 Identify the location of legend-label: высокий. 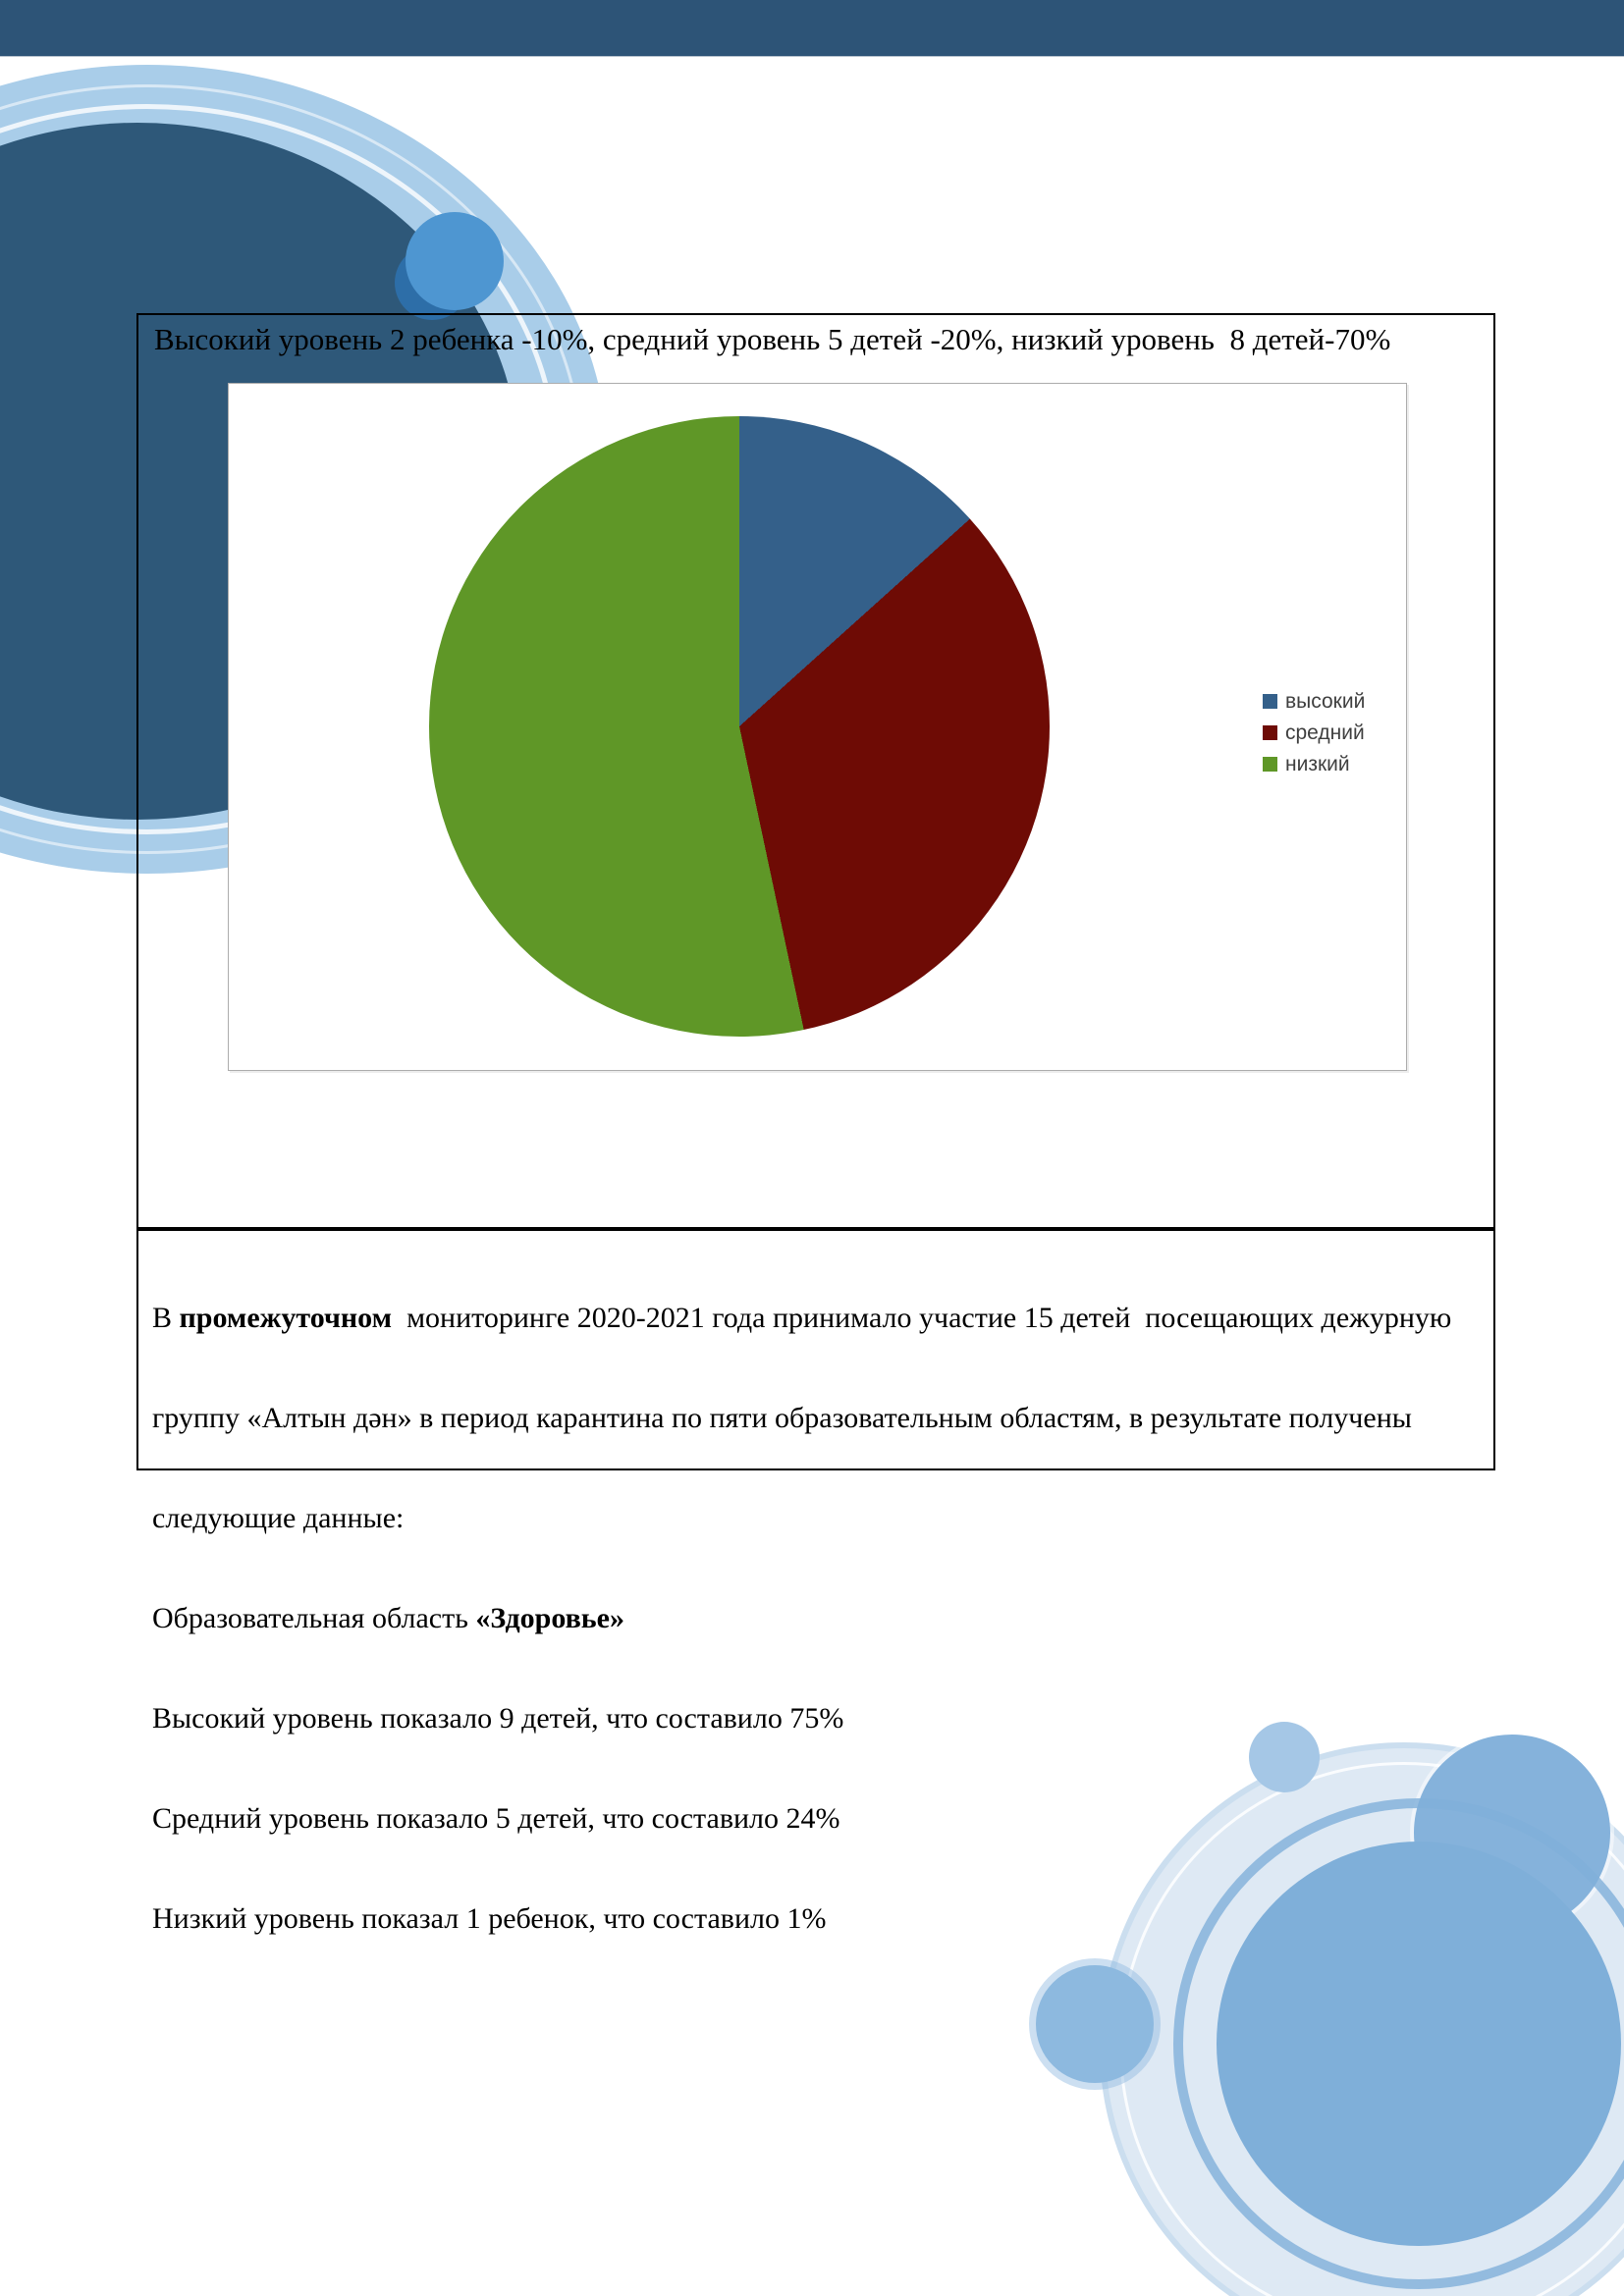
(1325, 701).